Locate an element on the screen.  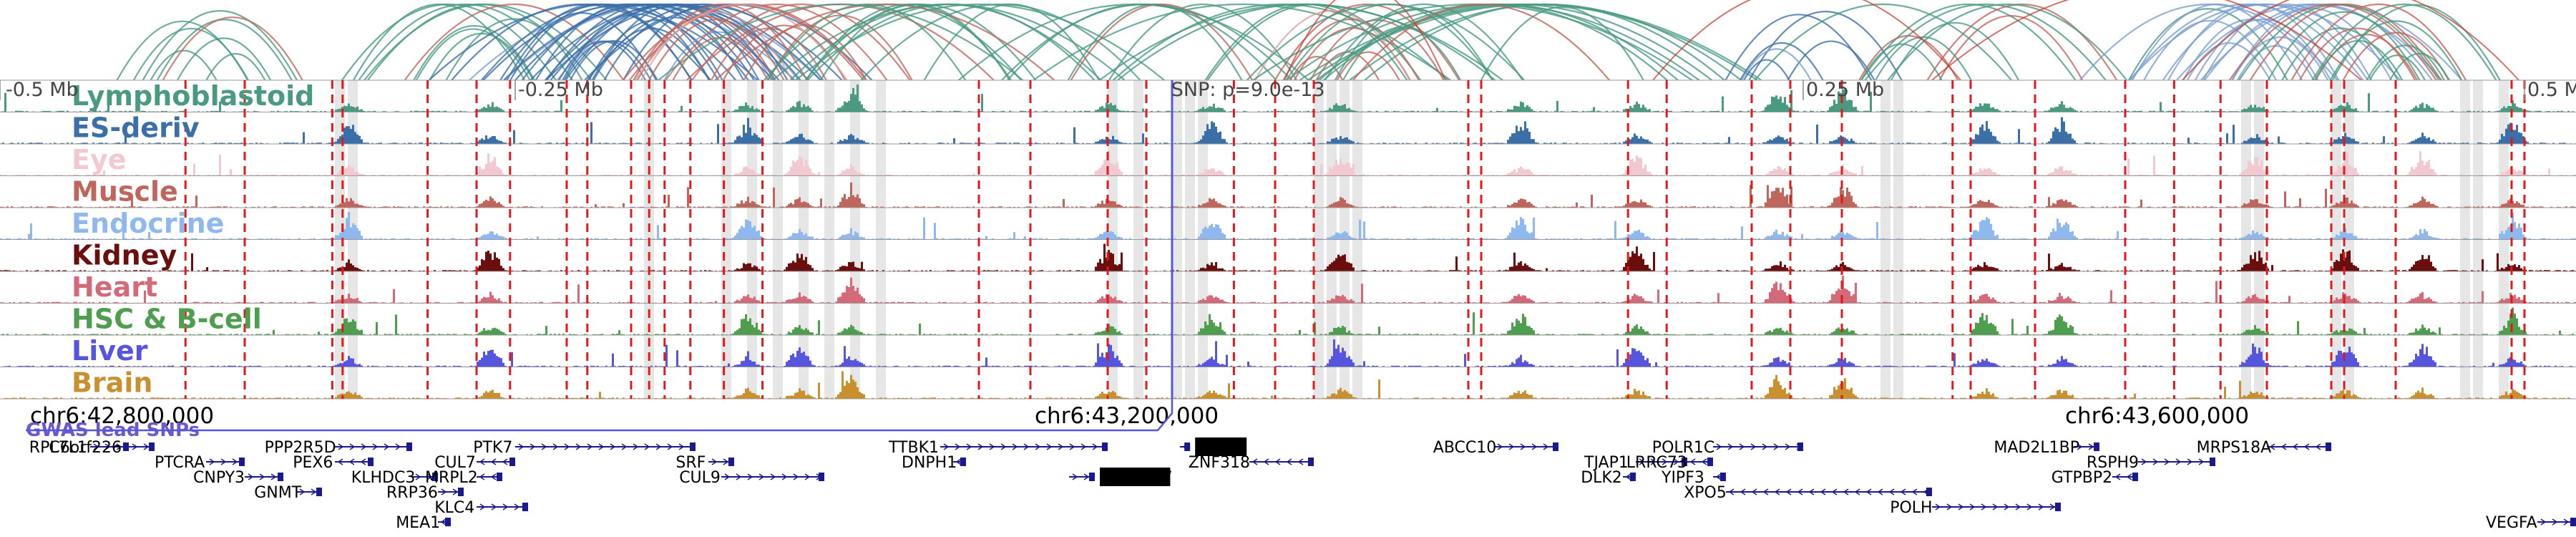
gene-name: DLK2 is located at coordinates (1601, 478).